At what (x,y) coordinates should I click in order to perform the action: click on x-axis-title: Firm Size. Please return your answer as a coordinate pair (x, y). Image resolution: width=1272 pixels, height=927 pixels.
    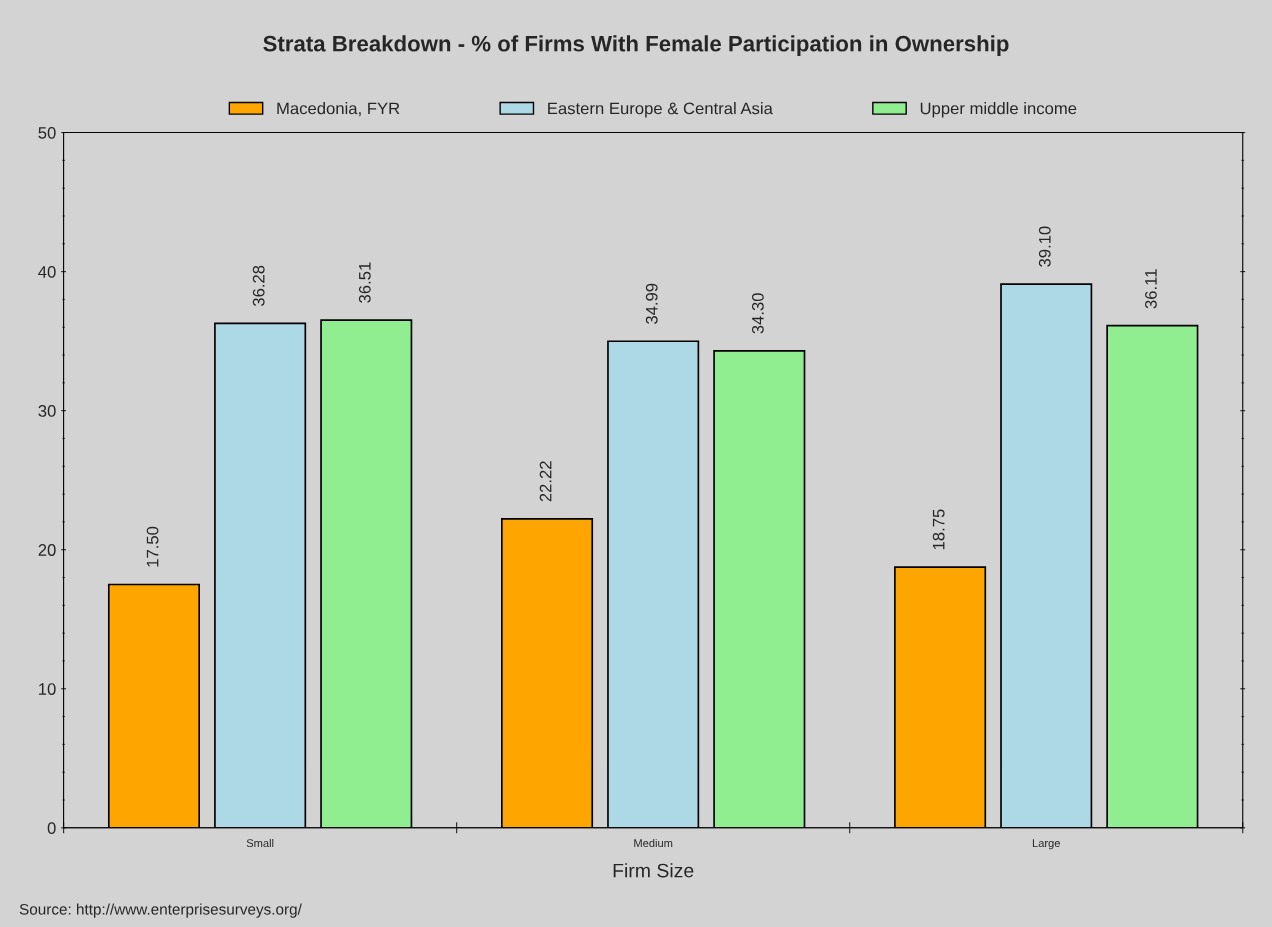
    Looking at the image, I should click on (653, 870).